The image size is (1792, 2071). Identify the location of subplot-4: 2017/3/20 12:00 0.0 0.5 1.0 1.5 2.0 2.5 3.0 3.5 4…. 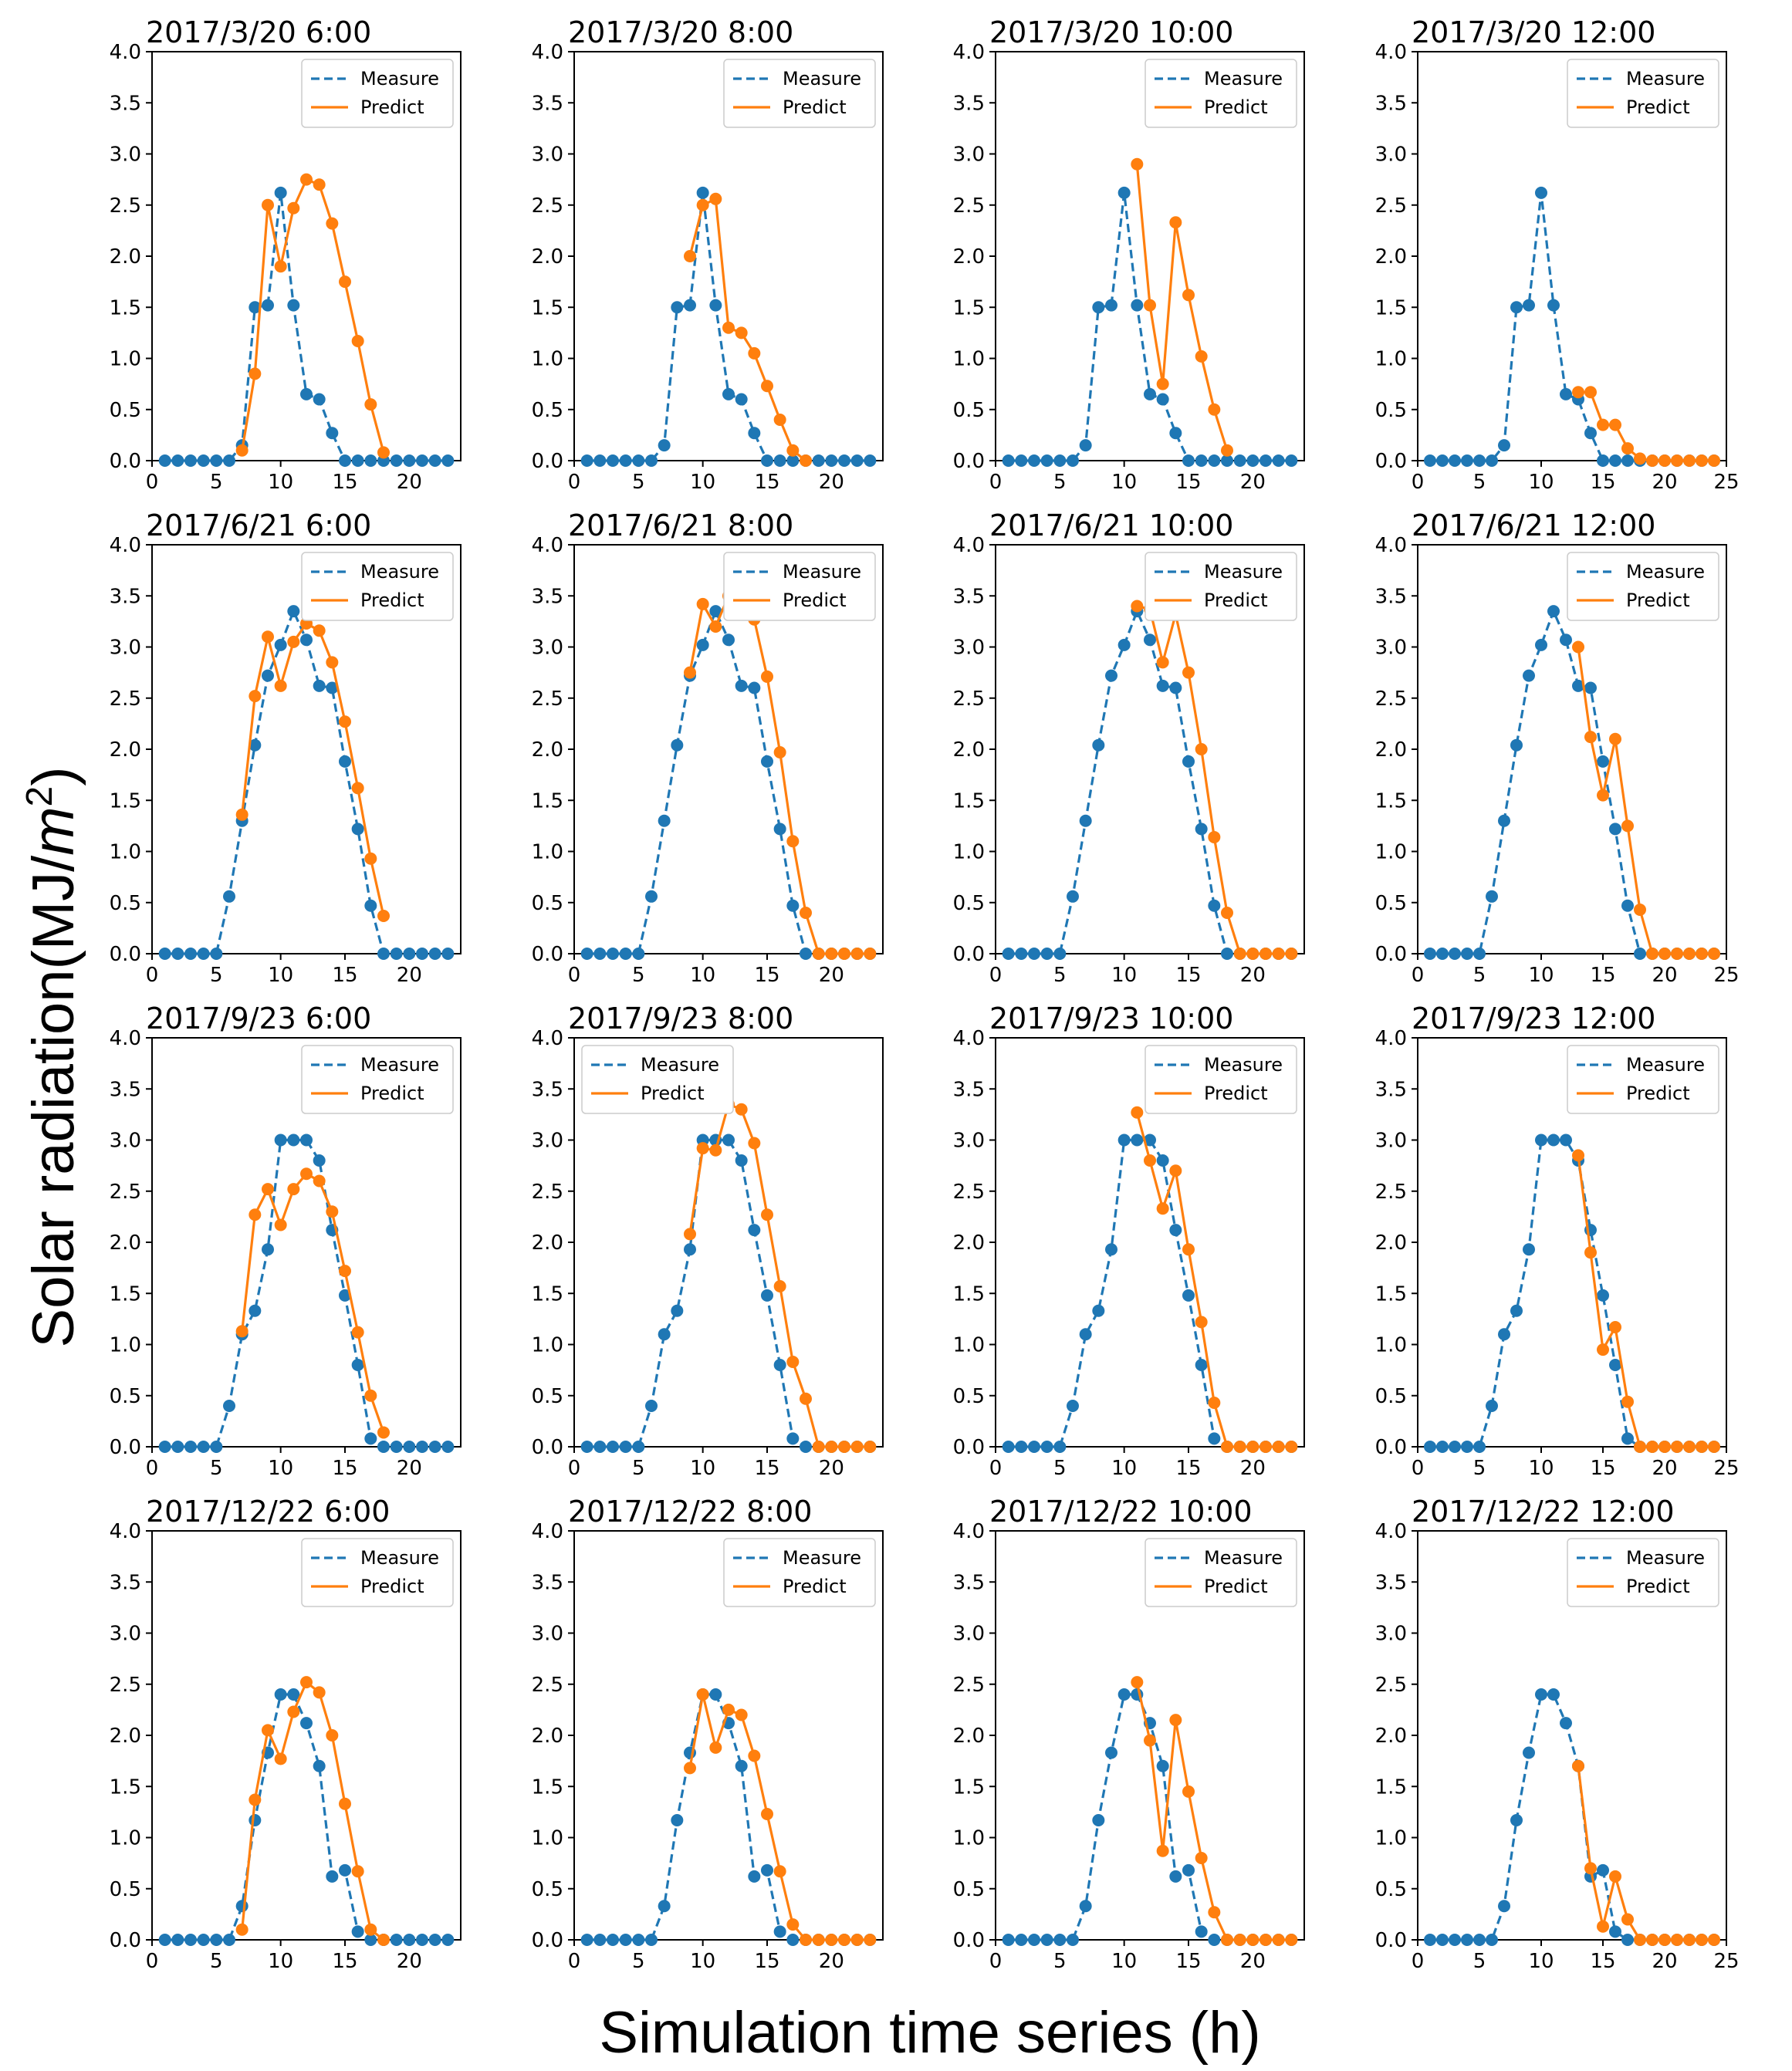
(1557, 254).